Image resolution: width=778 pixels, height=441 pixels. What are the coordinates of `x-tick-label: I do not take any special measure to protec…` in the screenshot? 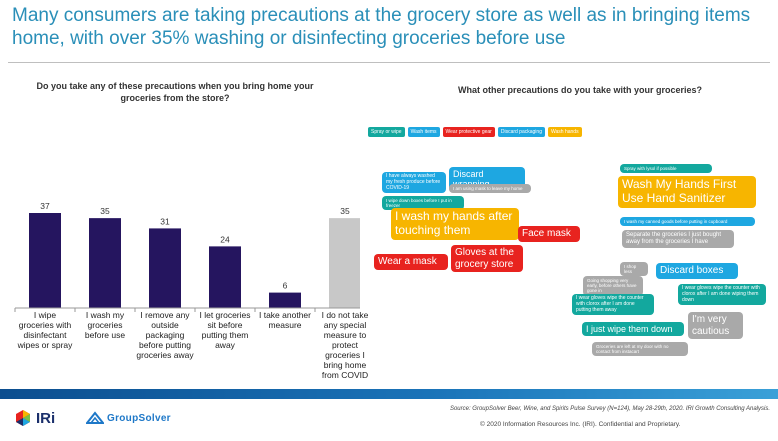 It's located at (345, 345).